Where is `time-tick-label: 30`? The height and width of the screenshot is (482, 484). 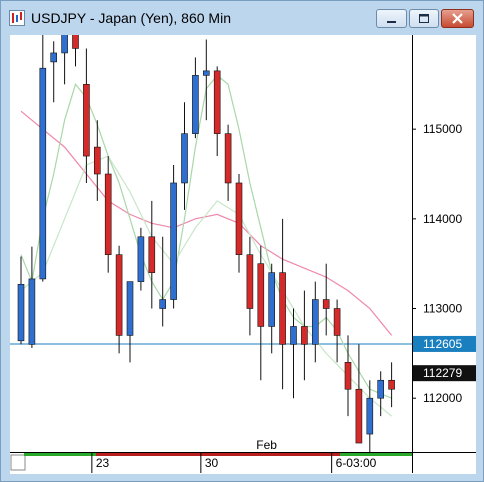 time-tick-label: 30 is located at coordinates (212, 463).